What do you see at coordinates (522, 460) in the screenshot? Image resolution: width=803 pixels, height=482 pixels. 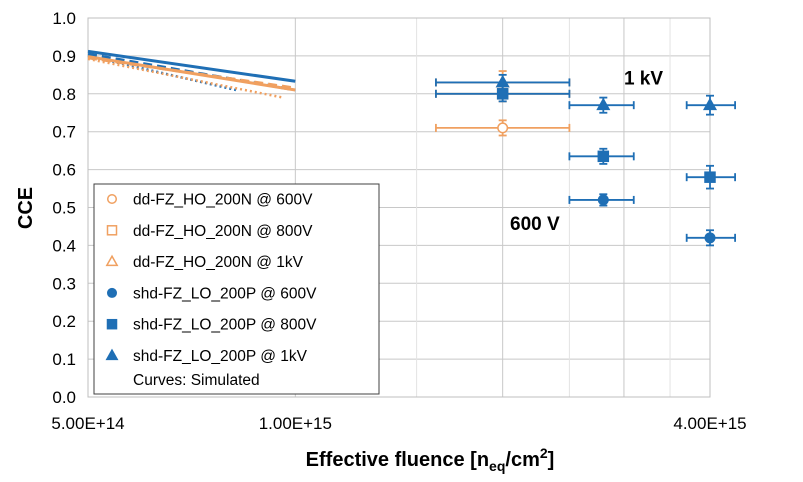 I see `x-axis-title-middle: /cm` at bounding box center [522, 460].